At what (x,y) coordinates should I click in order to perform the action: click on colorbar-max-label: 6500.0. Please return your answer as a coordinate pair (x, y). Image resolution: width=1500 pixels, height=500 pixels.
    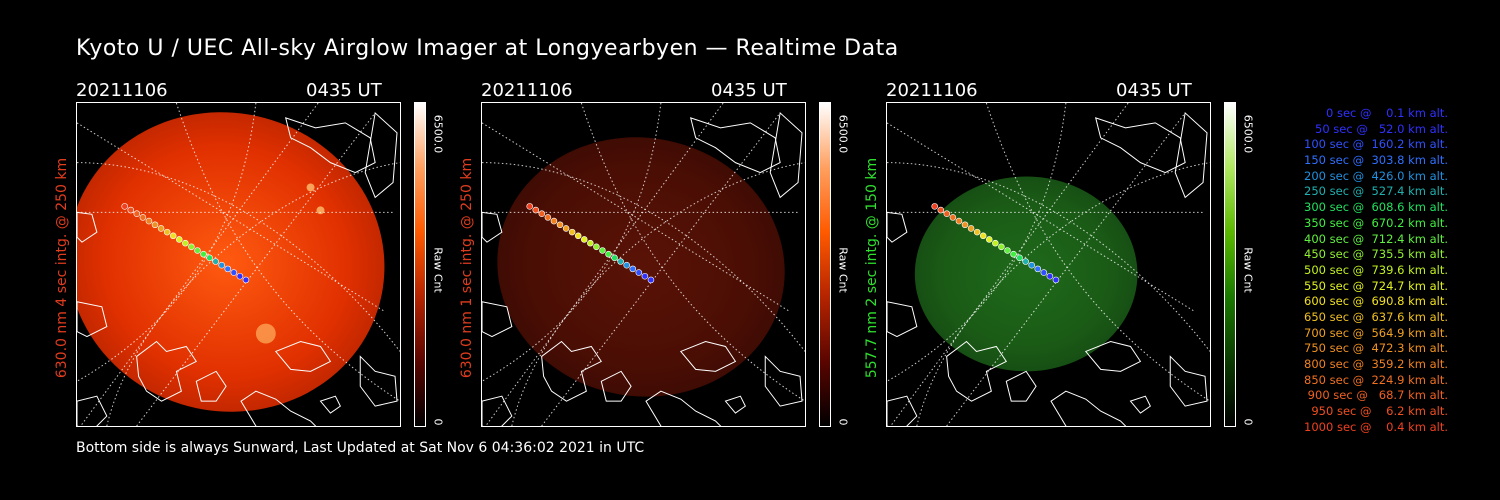
    Looking at the image, I should click on (438, 134).